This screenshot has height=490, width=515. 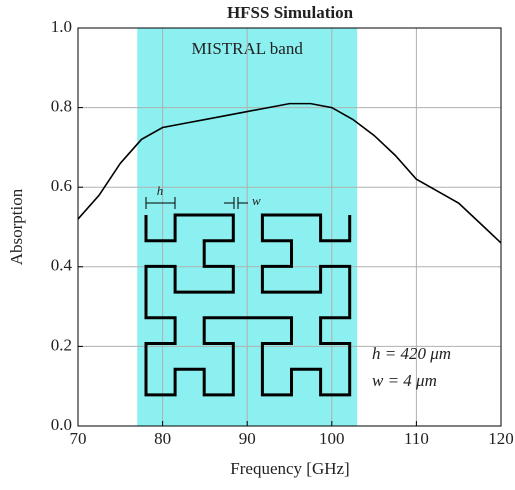 What do you see at coordinates (290, 12) in the screenshot?
I see `chart-title: HFSS Simulation` at bounding box center [290, 12].